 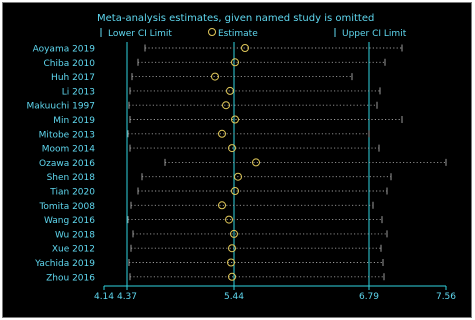 What do you see at coordinates (78, 92) in the screenshot?
I see `study-label-3: Li 2013` at bounding box center [78, 92].